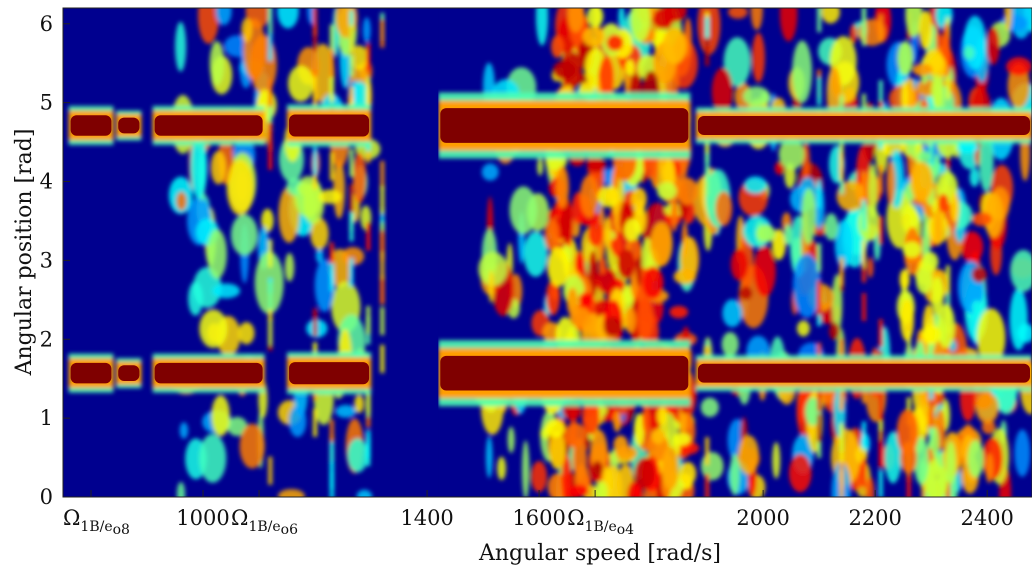 Image resolution: width=1032 pixels, height=572 pixels. Describe the element at coordinates (874, 518) in the screenshot. I see `x-tick-label: 2200` at that location.